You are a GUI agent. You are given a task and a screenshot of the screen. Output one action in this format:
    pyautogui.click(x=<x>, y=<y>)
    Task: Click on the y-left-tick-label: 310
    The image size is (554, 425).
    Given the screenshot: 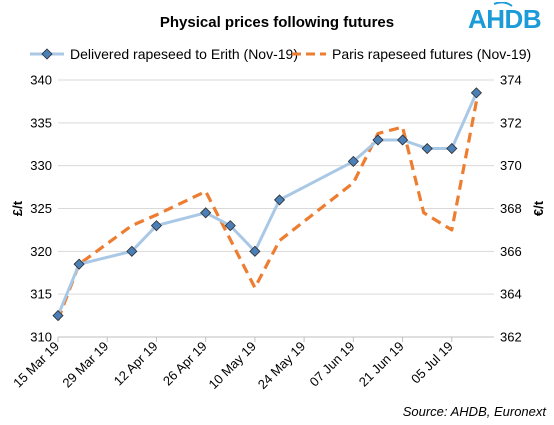 What is the action you would take?
    pyautogui.click(x=41, y=337)
    